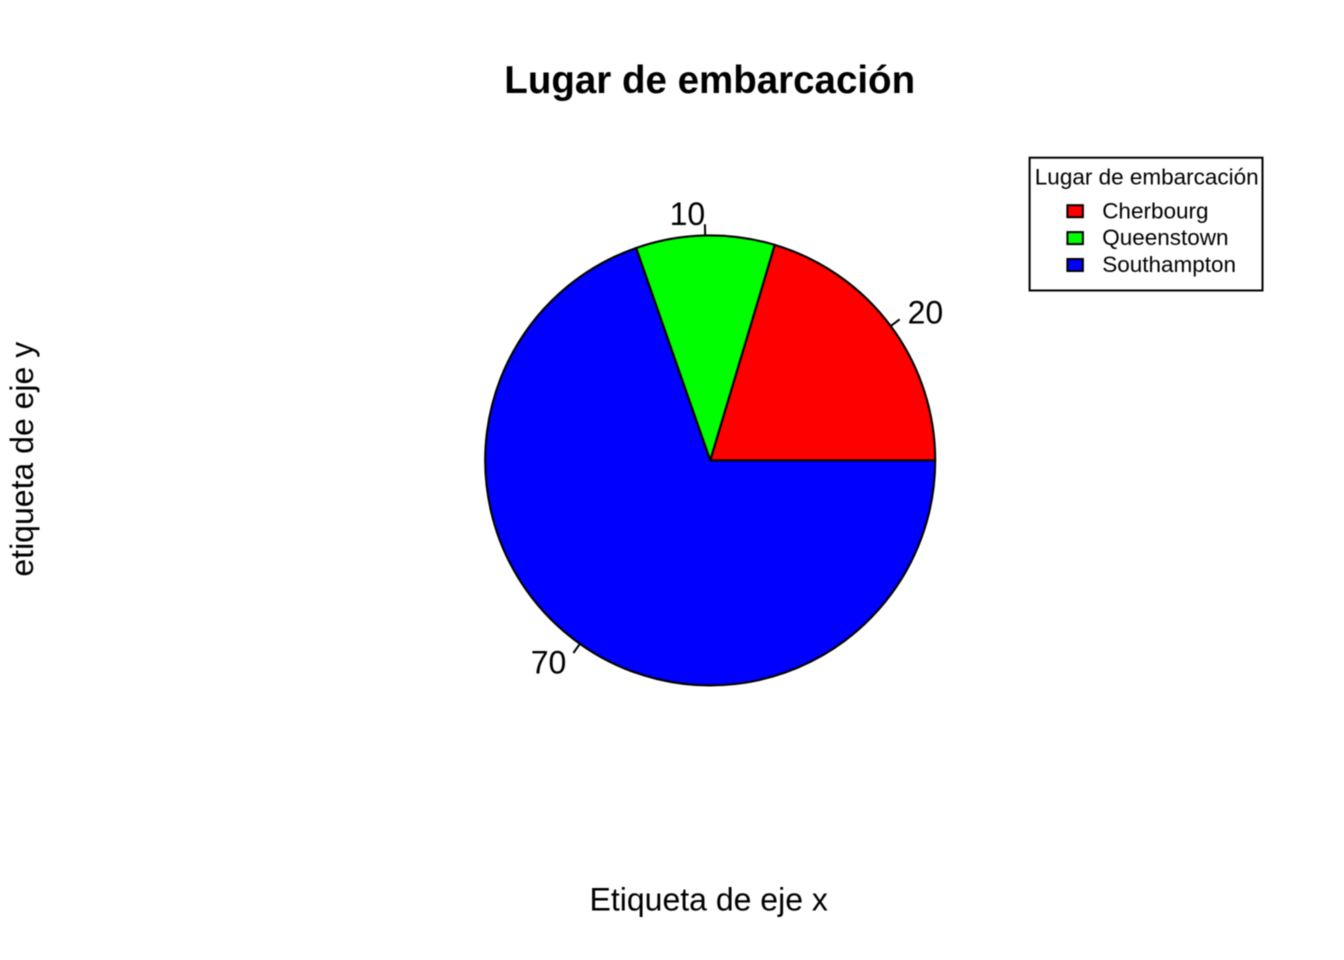  I want to click on svg-text: Cherbourg, so click(1155, 210).